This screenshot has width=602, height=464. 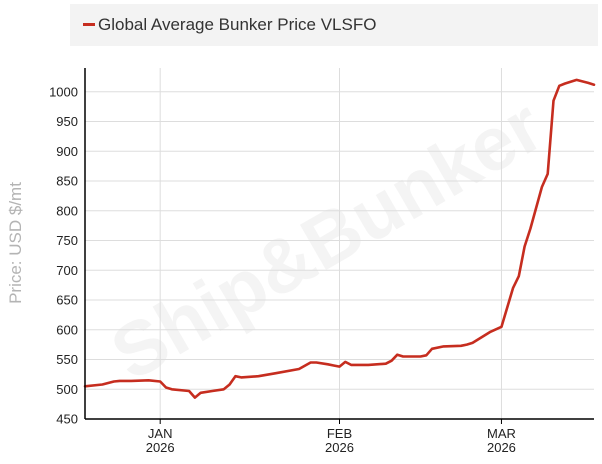 I want to click on y-tick-label: 800, so click(x=67, y=210).